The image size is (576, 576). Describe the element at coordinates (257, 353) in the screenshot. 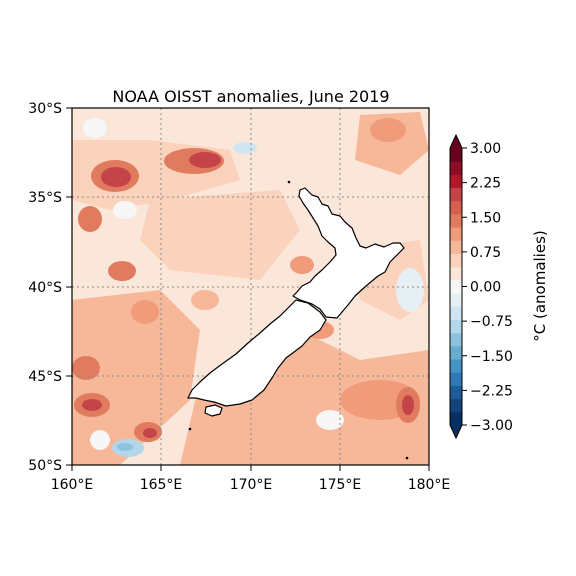

I see `south-island` at that location.